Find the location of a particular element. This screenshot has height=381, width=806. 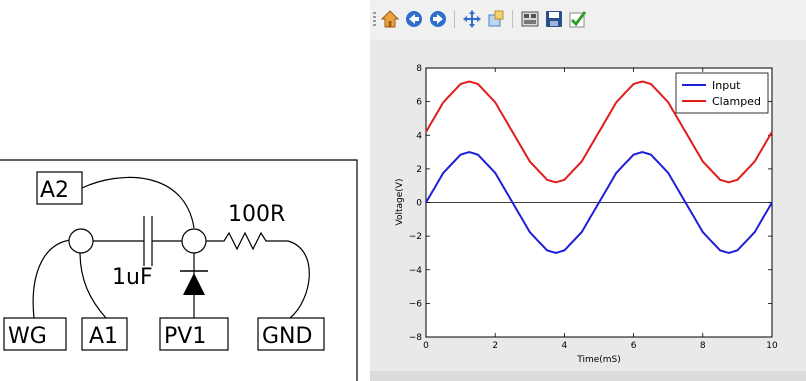

home-button is located at coordinates (390, 19).